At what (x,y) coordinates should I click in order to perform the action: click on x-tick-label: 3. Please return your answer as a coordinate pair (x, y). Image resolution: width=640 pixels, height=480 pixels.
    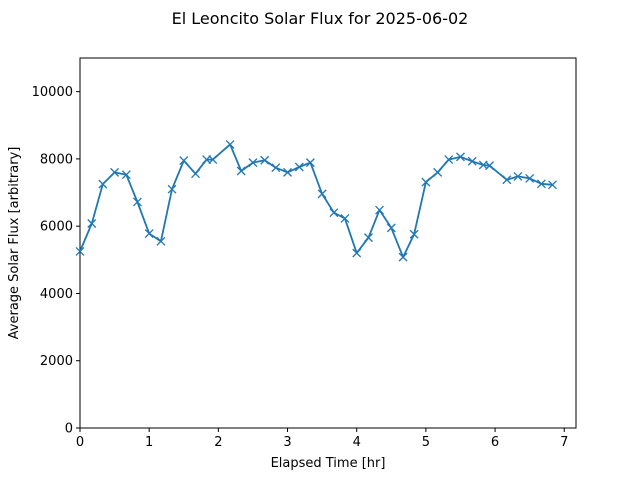
    Looking at the image, I should click on (287, 442).